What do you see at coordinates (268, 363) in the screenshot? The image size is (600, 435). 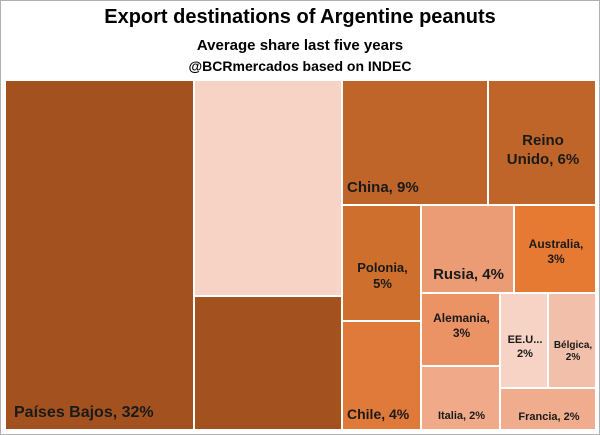 I see `treemap-tile-secreto-estadistico: Secreto Estadístico,9%` at bounding box center [268, 363].